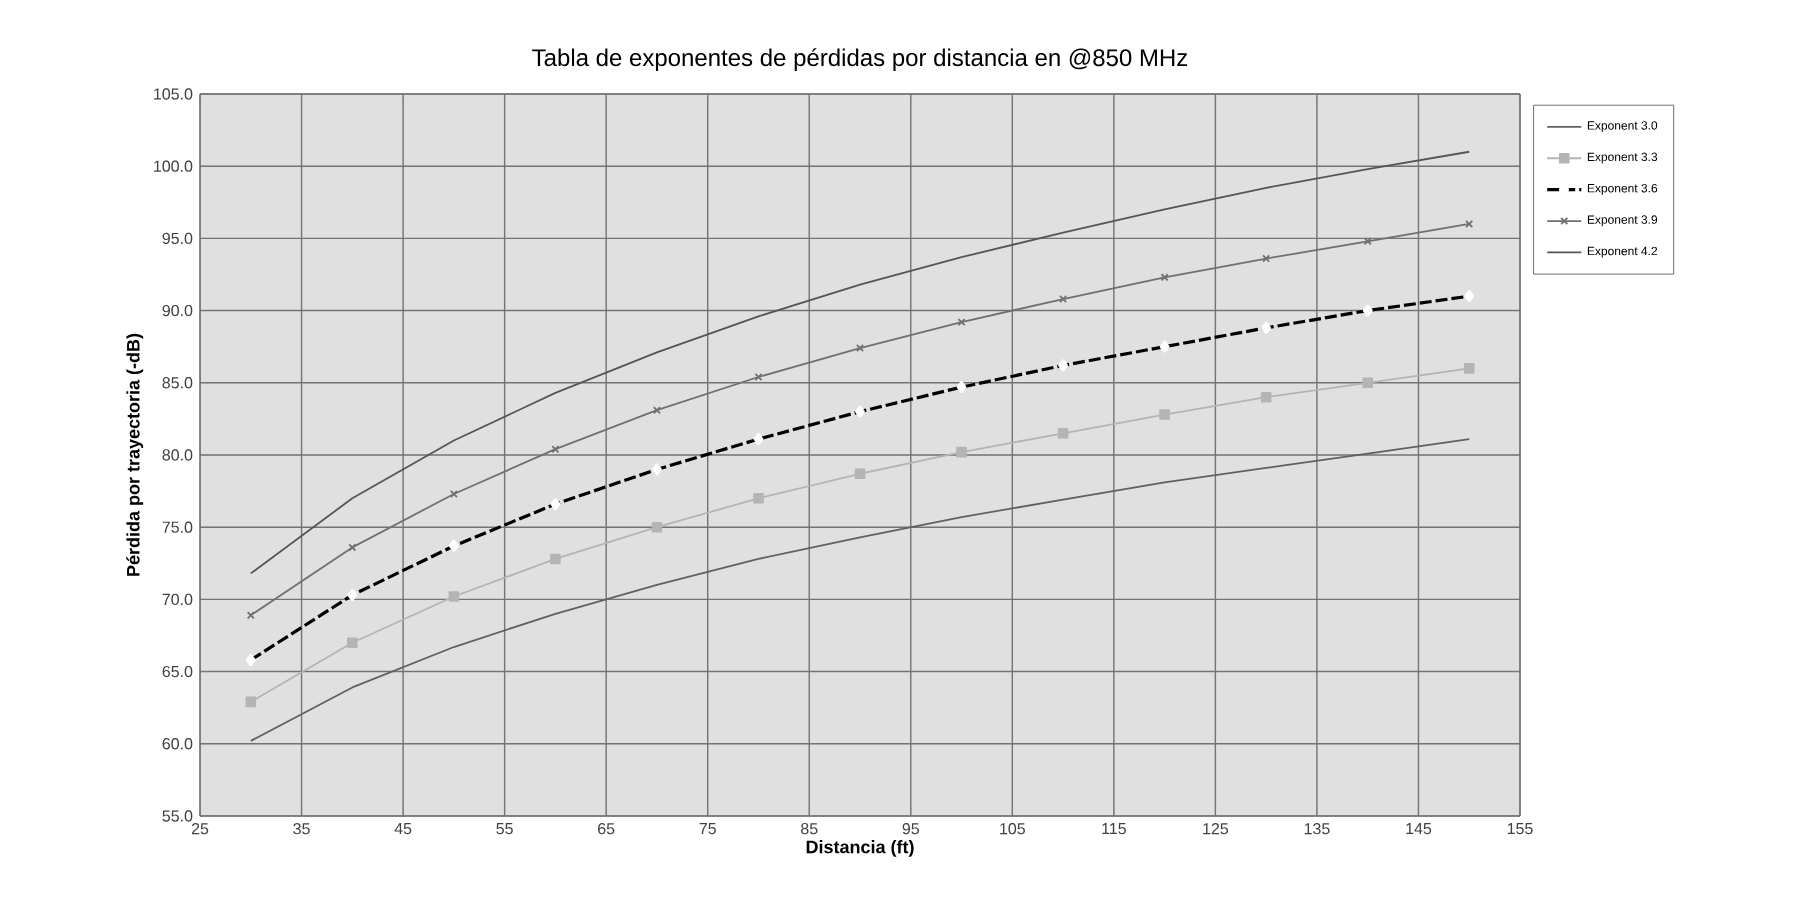 The height and width of the screenshot is (924, 1814). I want to click on y-tick-label: 65.0, so click(177, 671).